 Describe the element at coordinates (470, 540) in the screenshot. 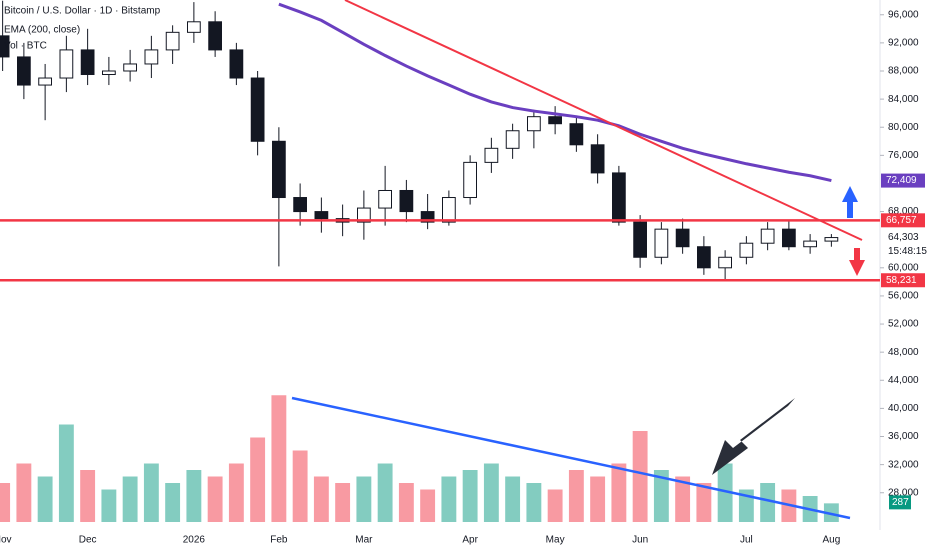

I see `x-tick-label: Apr` at that location.